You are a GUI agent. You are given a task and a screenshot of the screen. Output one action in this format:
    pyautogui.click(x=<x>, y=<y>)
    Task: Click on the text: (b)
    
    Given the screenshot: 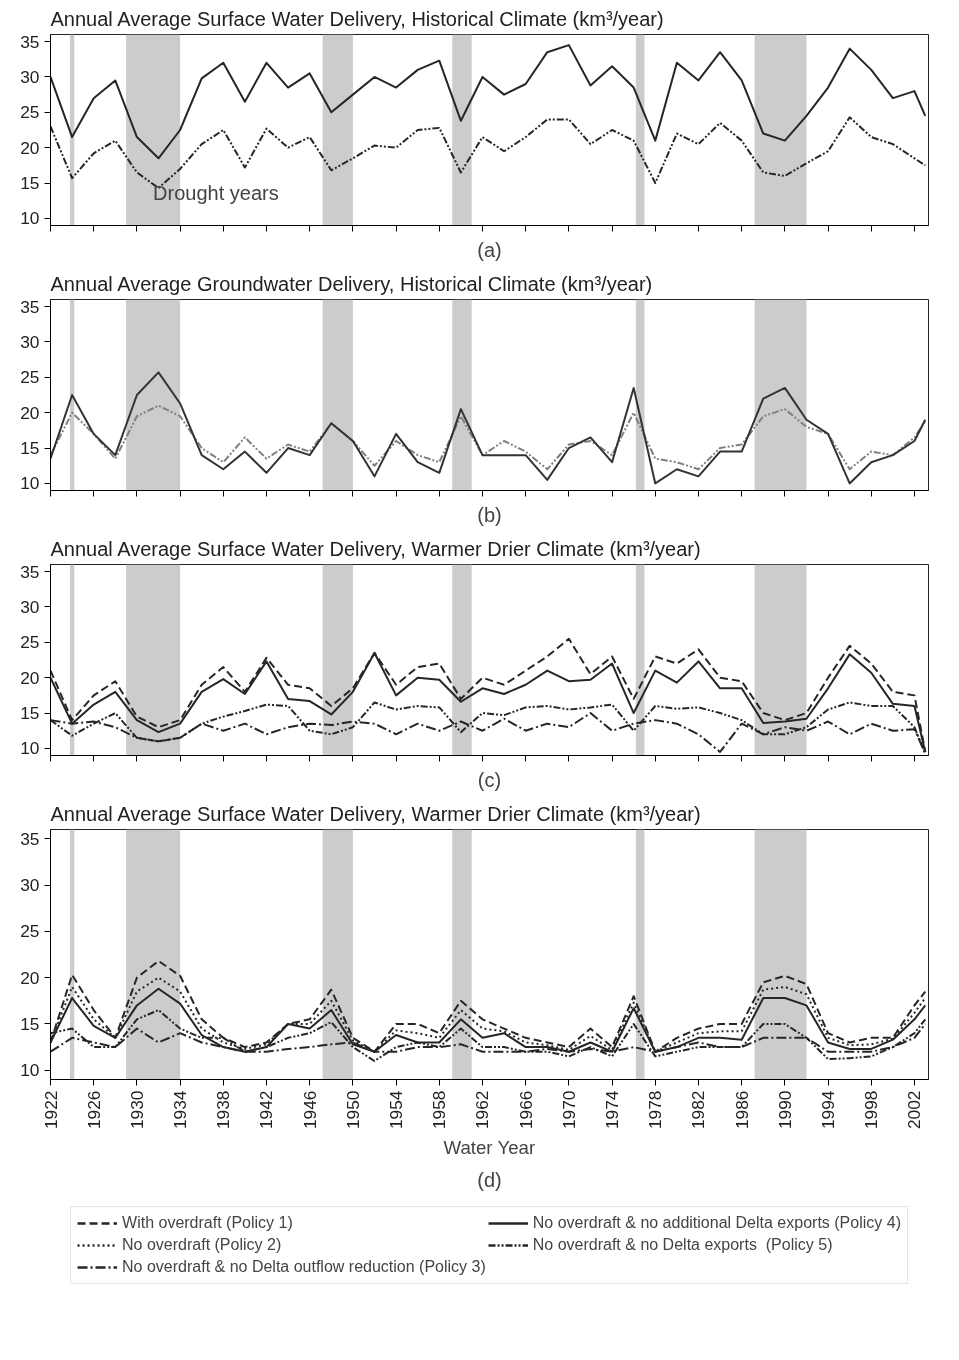 What is the action you would take?
    pyautogui.click(x=489, y=514)
    